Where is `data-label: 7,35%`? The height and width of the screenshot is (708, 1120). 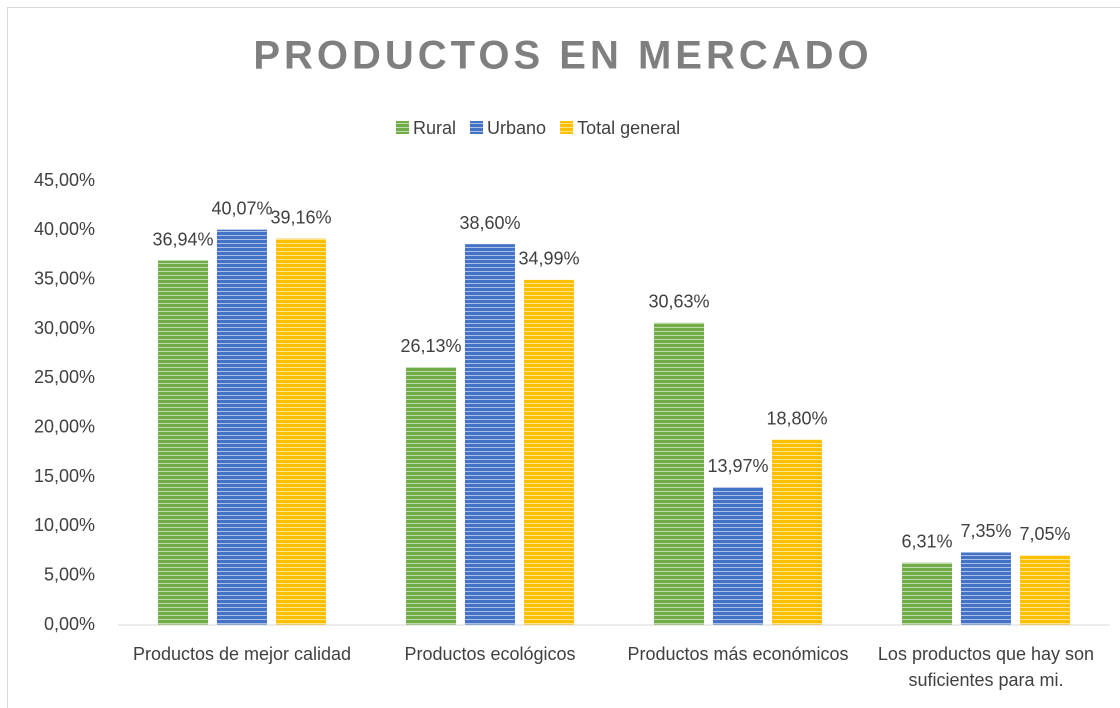
data-label: 7,35% is located at coordinates (985, 531).